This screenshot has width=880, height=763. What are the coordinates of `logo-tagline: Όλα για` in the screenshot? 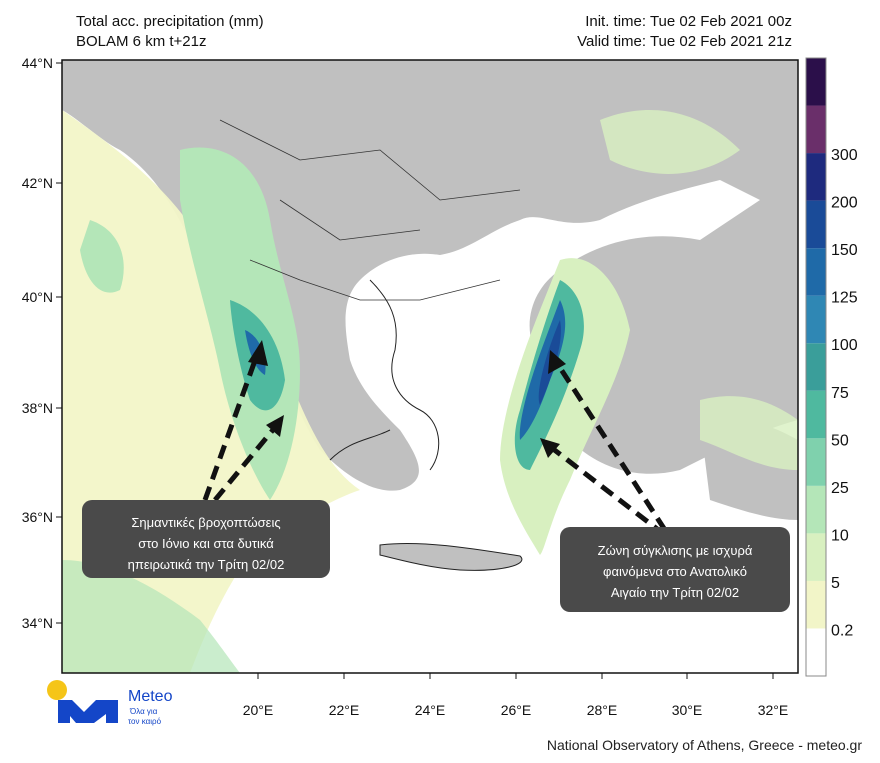 It's located at (143, 711).